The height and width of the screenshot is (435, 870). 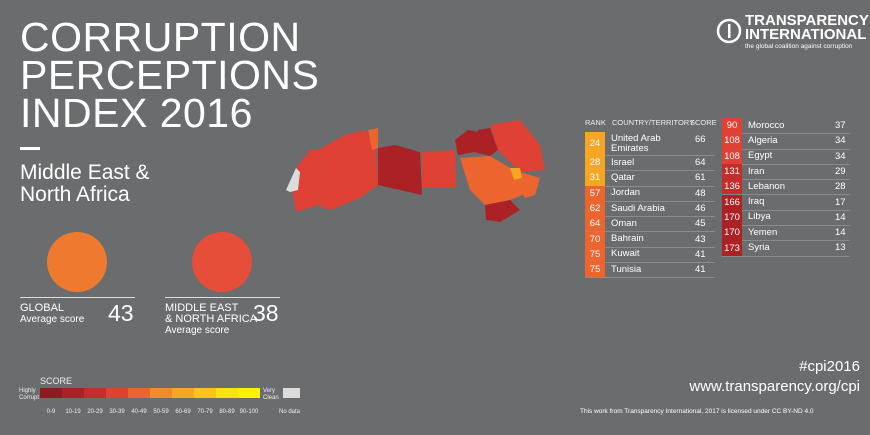 I want to click on score: 46, so click(x=700, y=208).